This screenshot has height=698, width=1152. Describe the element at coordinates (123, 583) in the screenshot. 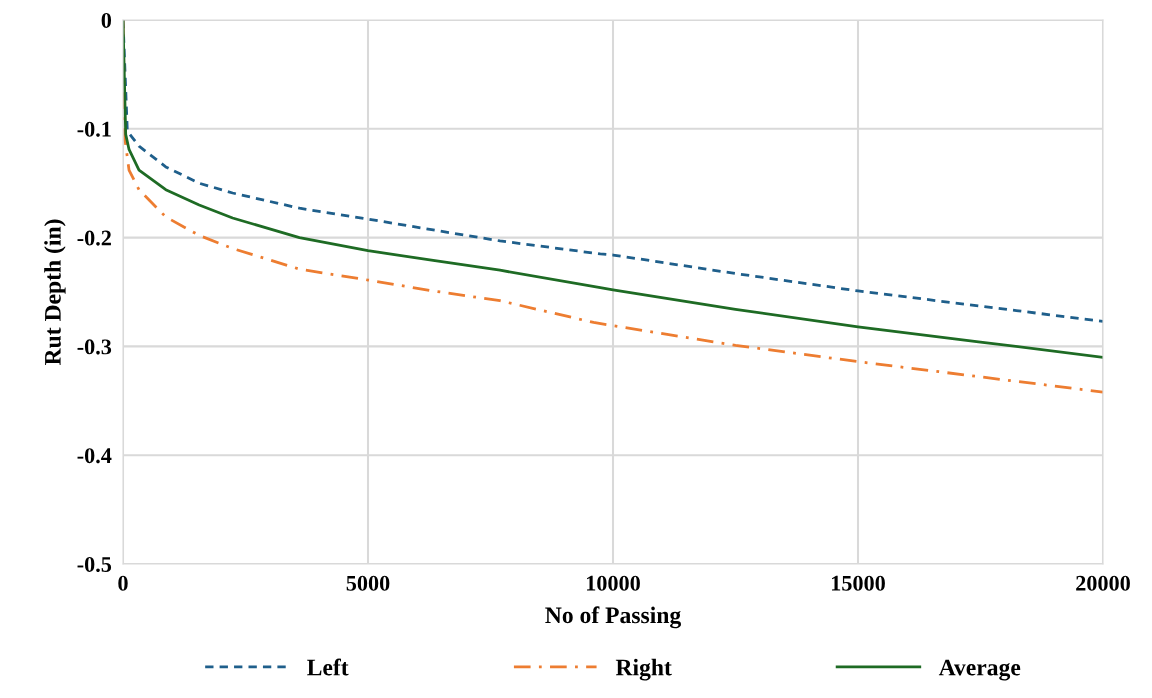

I see `x-tick-label: 0` at that location.